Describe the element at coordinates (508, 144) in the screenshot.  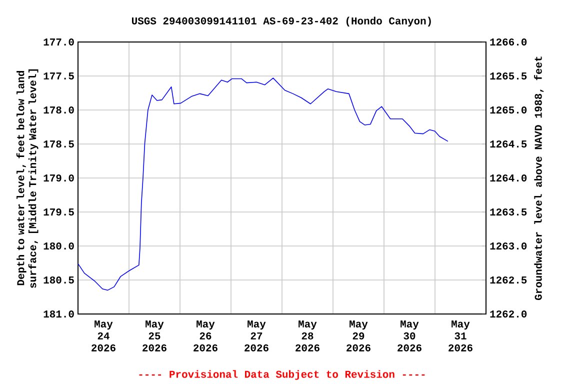
I see `y2-tick-label: 1264.5` at that location.